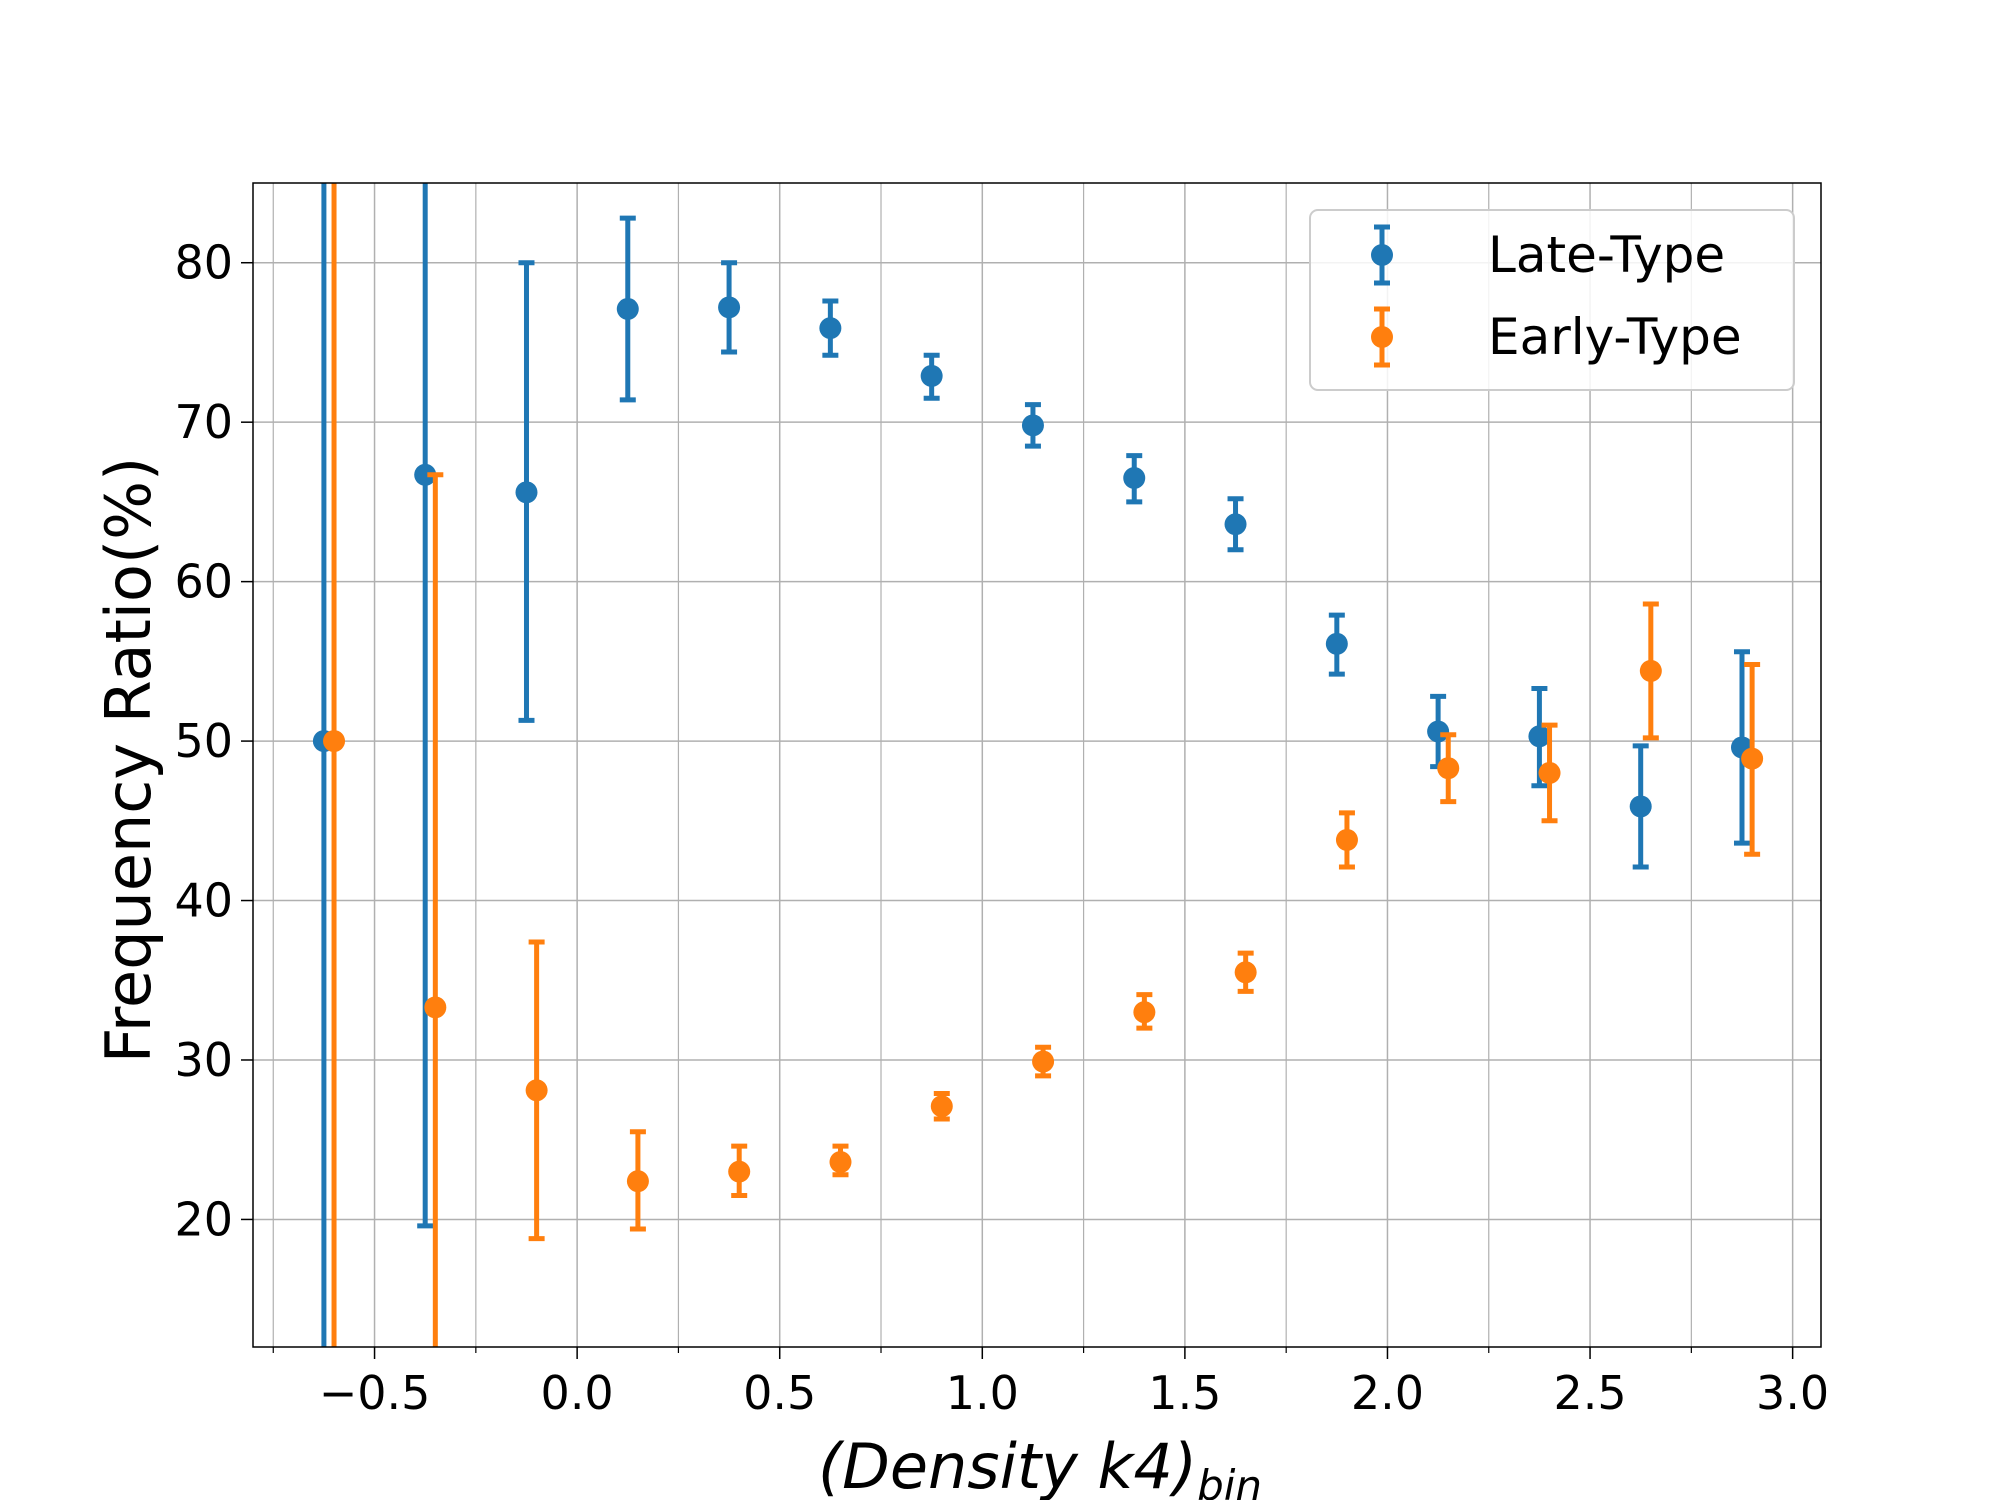 The image size is (2000, 1500). I want to click on y-tick-label: 80, so click(203, 263).